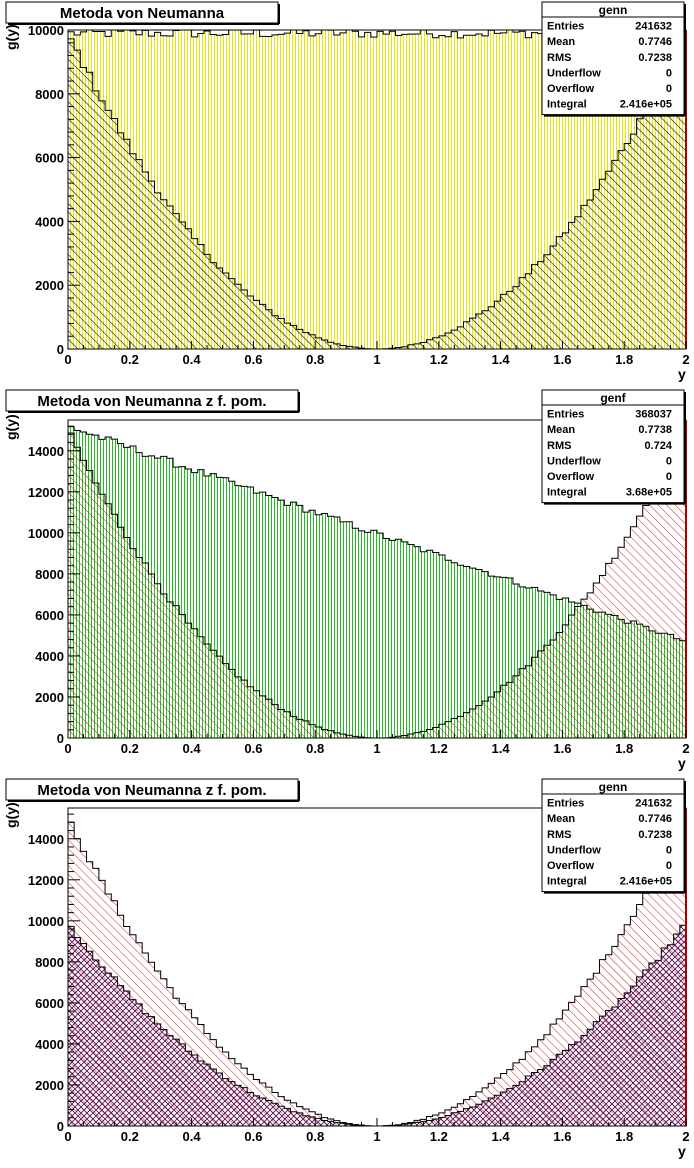 This screenshot has height=1168, width=694. I want to click on stats-label: Entries, so click(565, 415).